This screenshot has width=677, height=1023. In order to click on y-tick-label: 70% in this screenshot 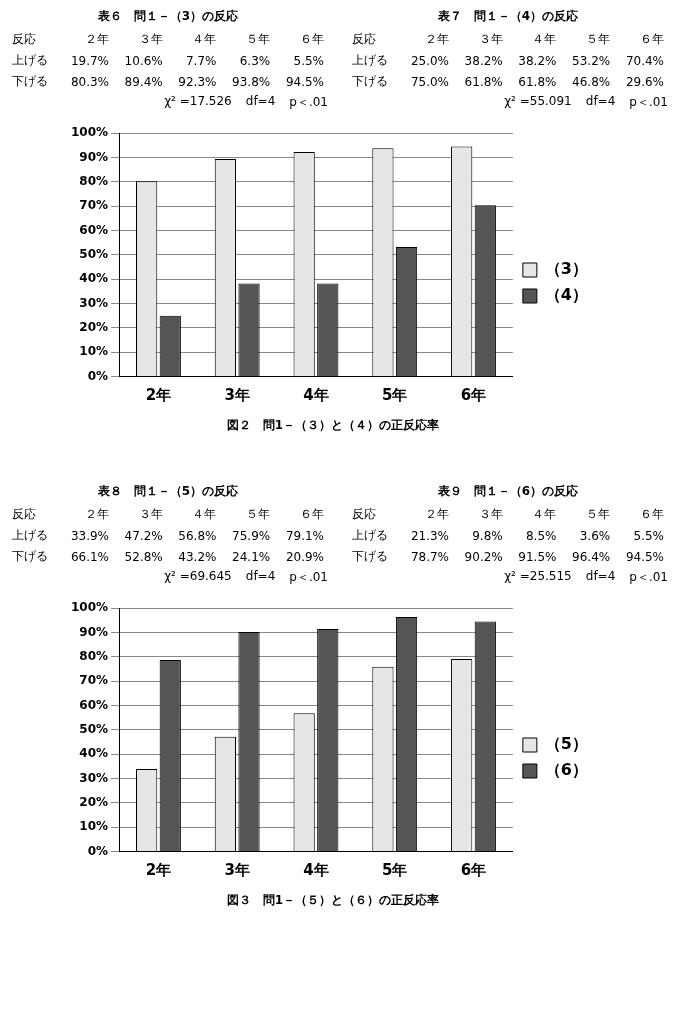, I will do `click(94, 205)`.